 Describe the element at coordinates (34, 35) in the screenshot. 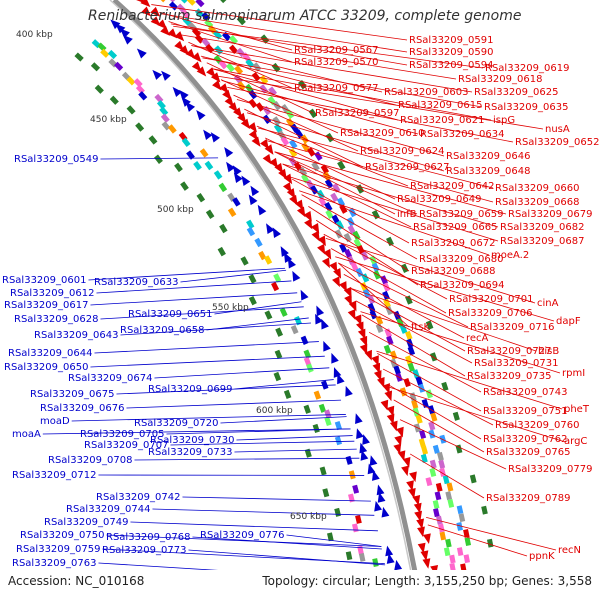

I see `kbp-tick-400: 400 kbp` at that location.